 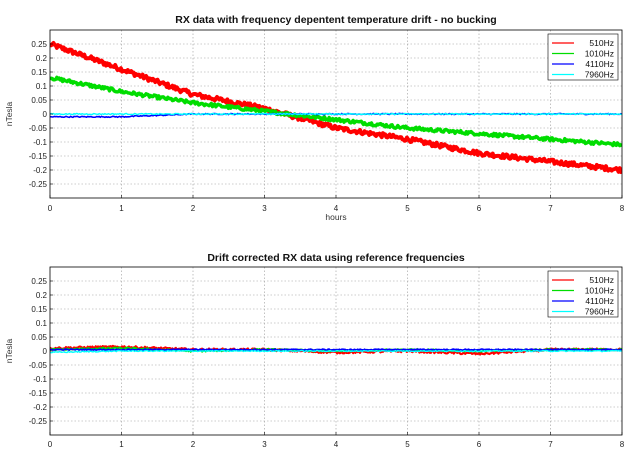 I want to click on x-axis-label: hours, so click(x=335, y=217).